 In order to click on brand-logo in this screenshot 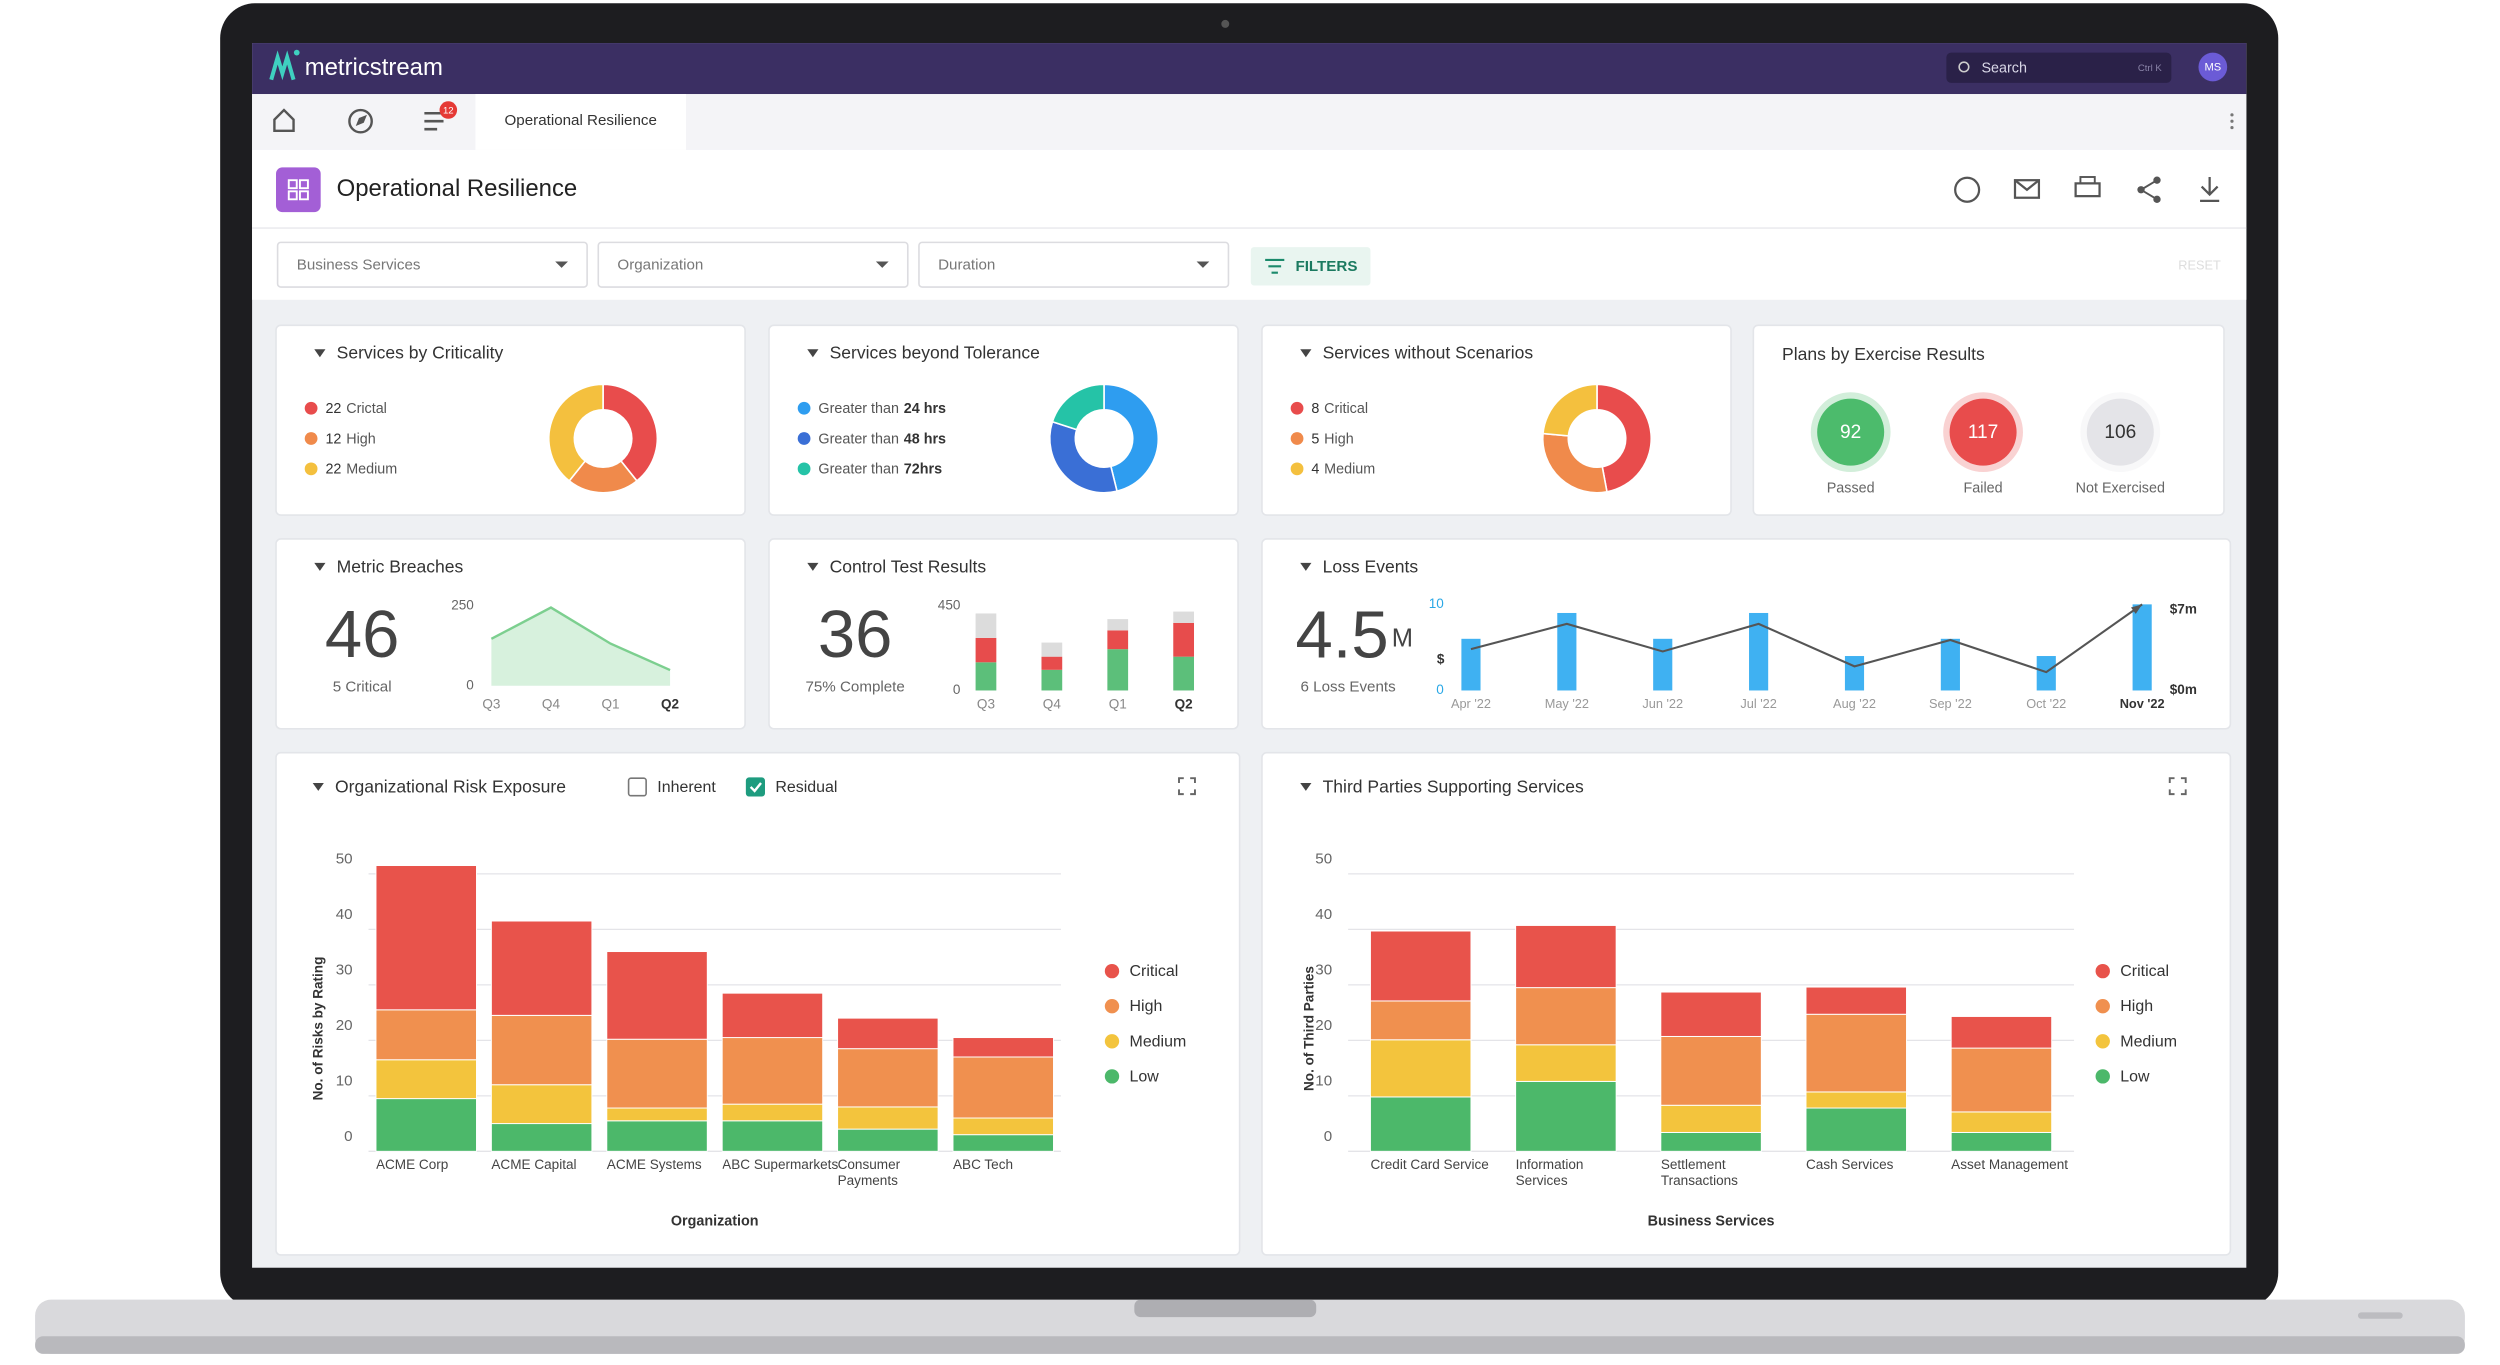, I will do `click(282, 65)`.